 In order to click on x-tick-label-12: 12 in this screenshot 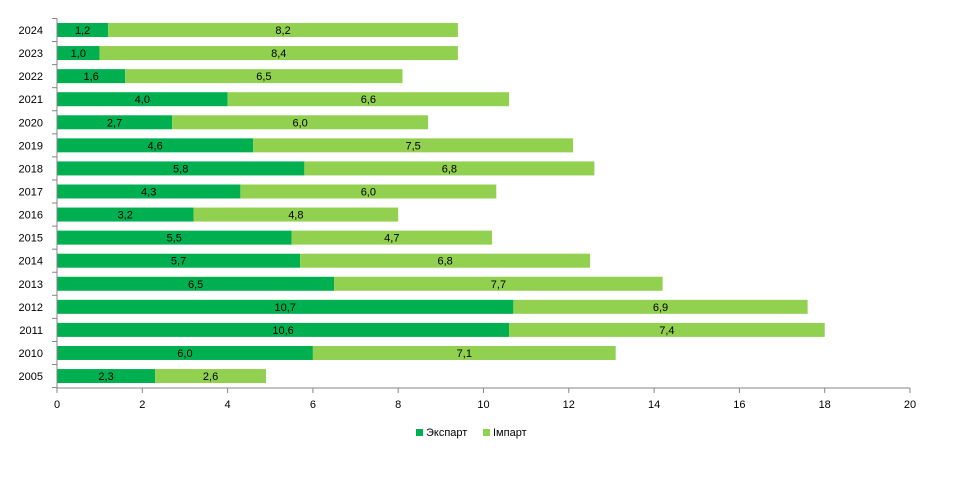, I will do `click(569, 405)`.